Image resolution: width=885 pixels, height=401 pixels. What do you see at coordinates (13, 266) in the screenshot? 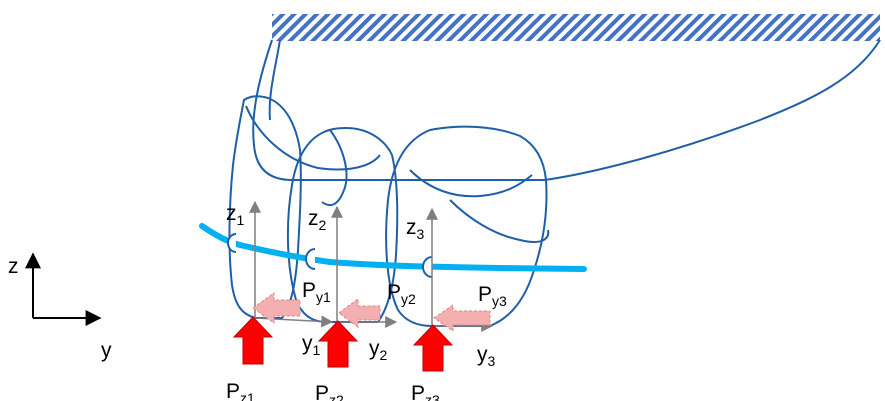
I see `global-z-label: z` at bounding box center [13, 266].